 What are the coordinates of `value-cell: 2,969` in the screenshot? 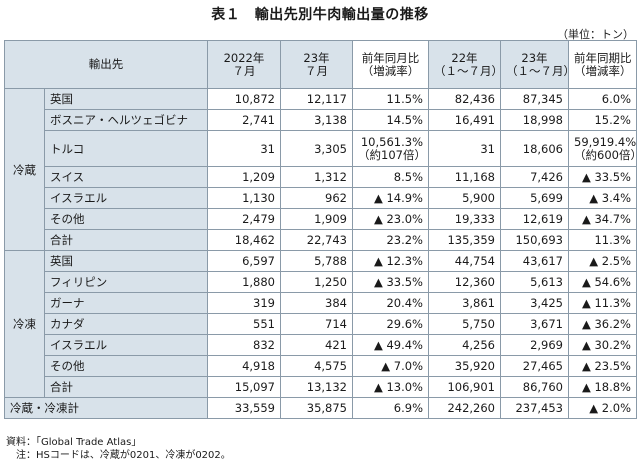 It's located at (534, 345).